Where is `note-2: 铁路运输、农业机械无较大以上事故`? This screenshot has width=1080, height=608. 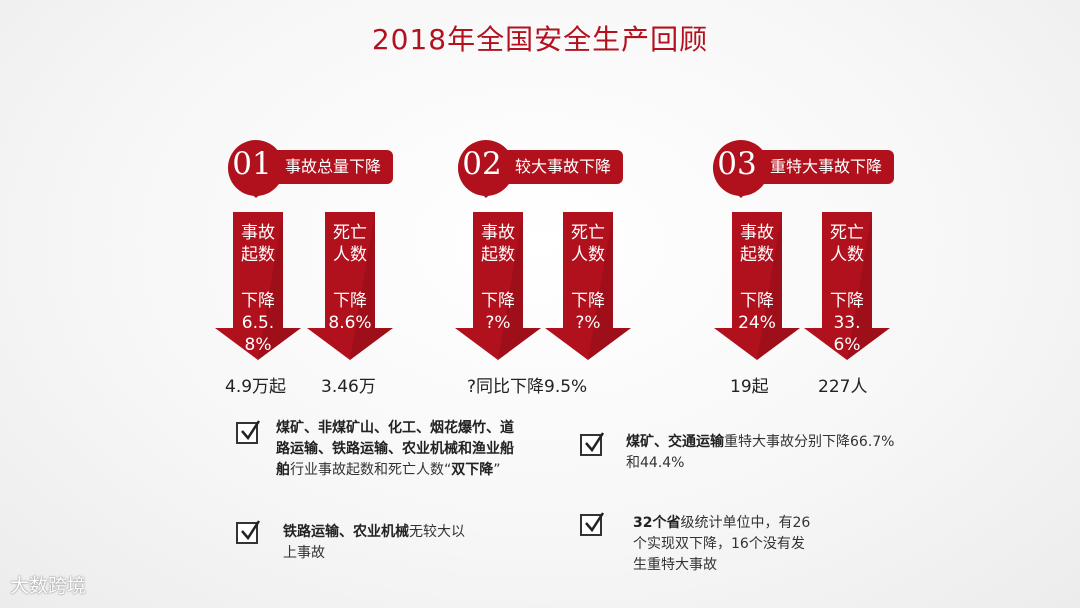
note-2: 铁路运输、农业机械无较大以上事故 is located at coordinates (378, 543).